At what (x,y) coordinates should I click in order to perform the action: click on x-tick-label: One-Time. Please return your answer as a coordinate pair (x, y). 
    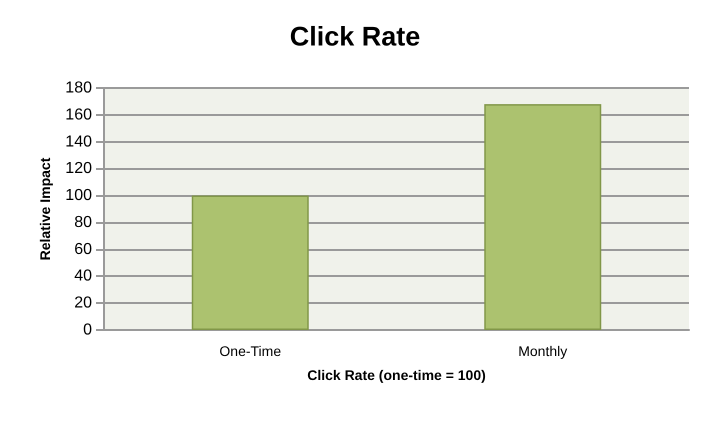
    Looking at the image, I should click on (250, 351).